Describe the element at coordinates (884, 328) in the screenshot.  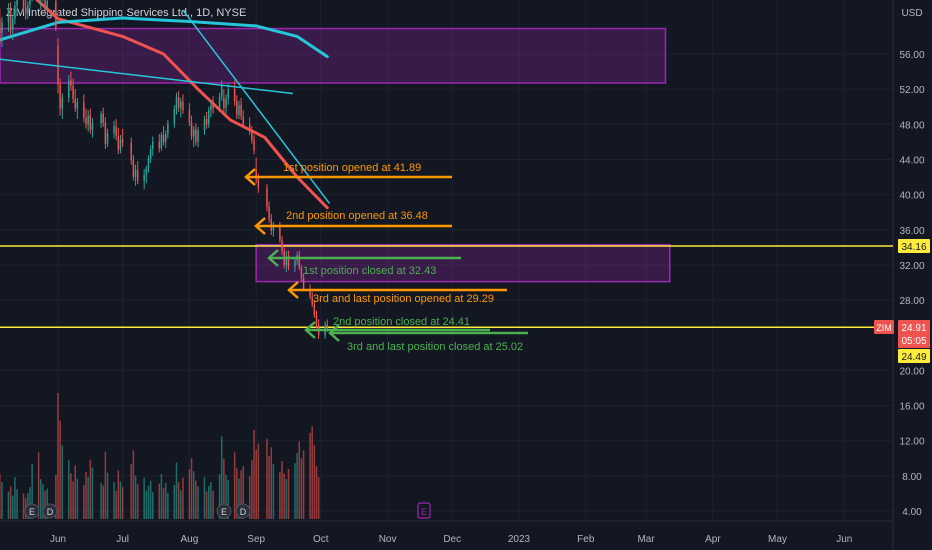
I see `symbol-tag: ZIM` at that location.